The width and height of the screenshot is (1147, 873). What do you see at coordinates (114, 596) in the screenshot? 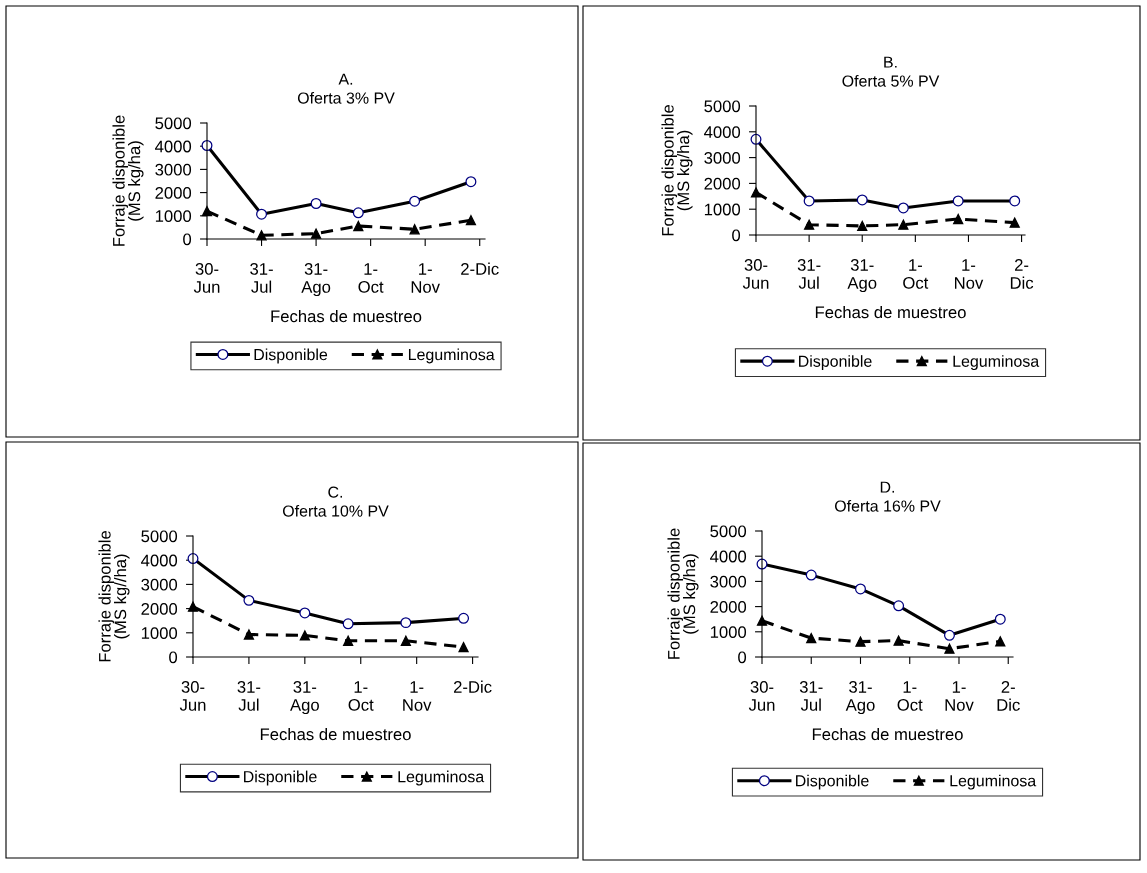
I see `y-axis-title: Forraje disponible (MS kg//ha)` at bounding box center [114, 596].